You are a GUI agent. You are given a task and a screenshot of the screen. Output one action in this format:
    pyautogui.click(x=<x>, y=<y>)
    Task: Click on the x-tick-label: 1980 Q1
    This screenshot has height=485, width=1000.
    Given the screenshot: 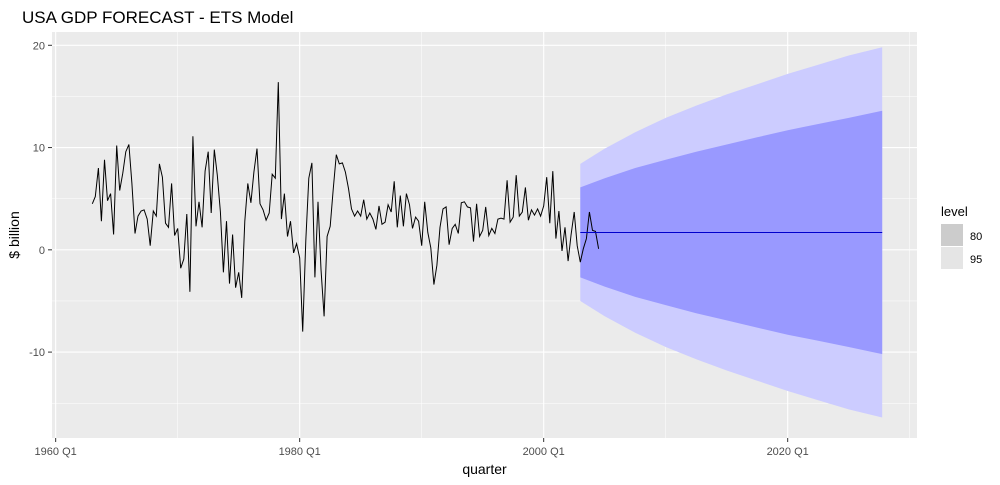 What is the action you would take?
    pyautogui.click(x=300, y=452)
    